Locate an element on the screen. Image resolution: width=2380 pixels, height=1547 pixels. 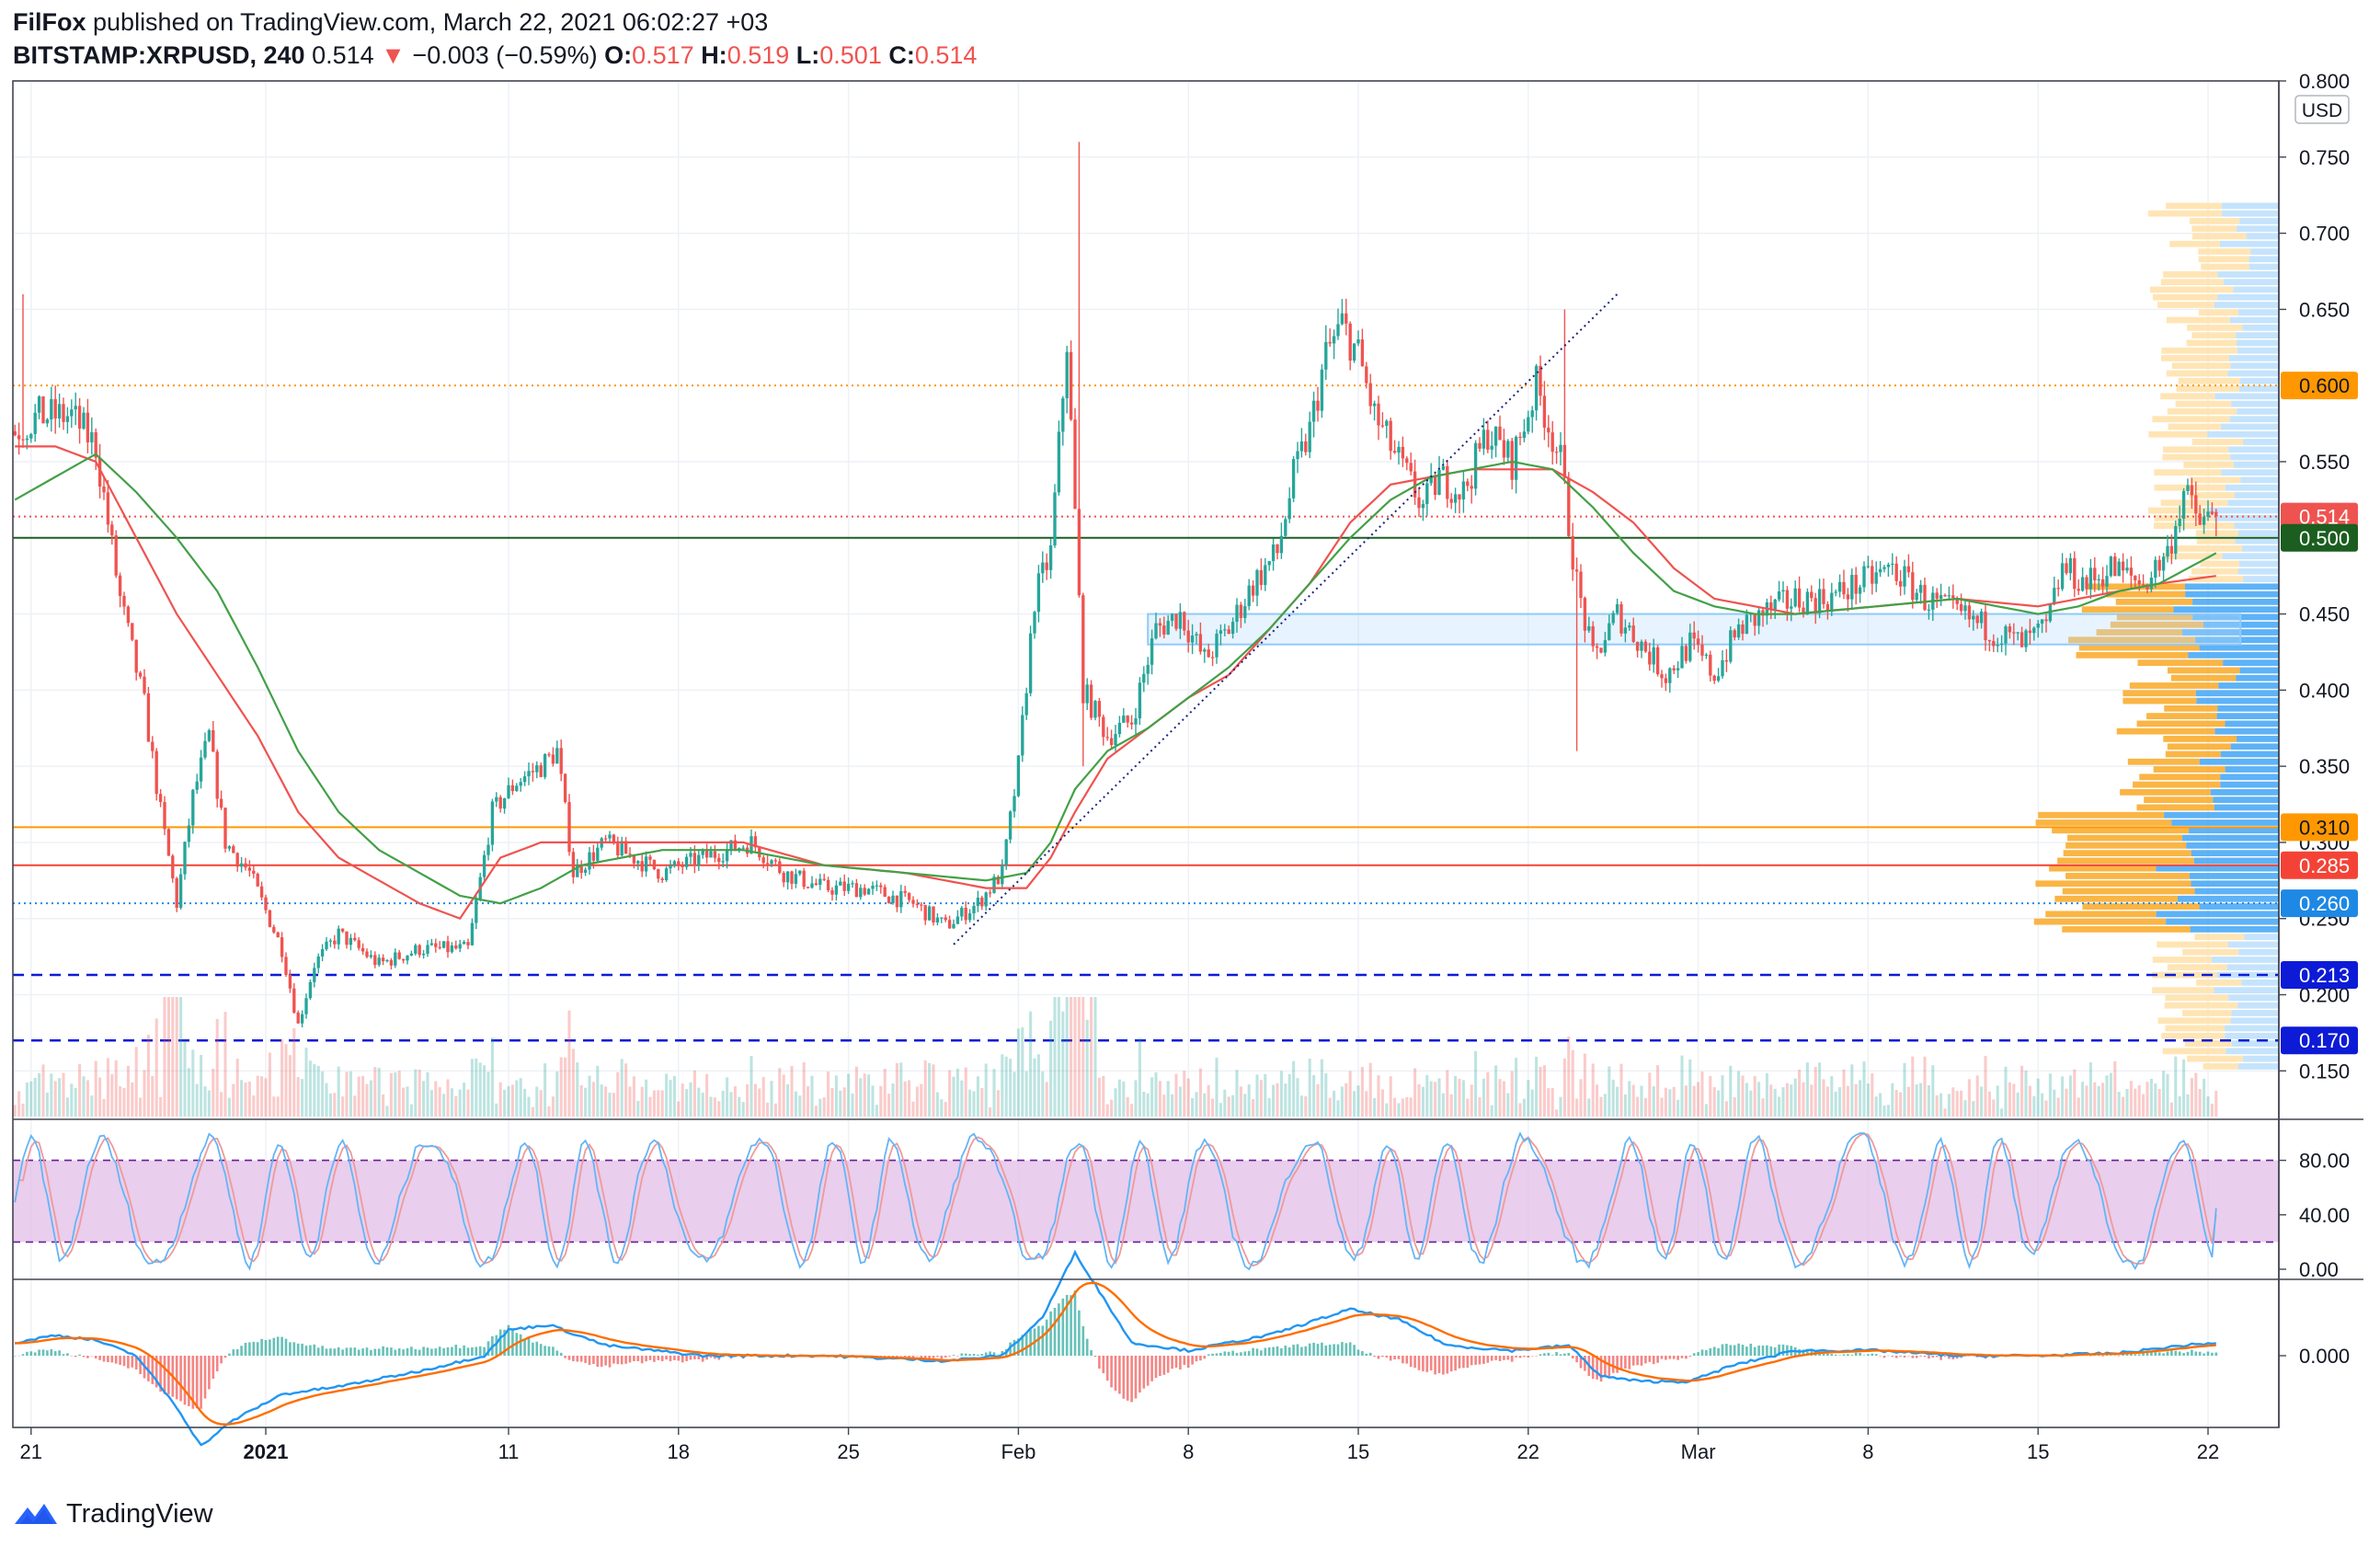
level-badge-0.310 is located at coordinates (2319, 827).